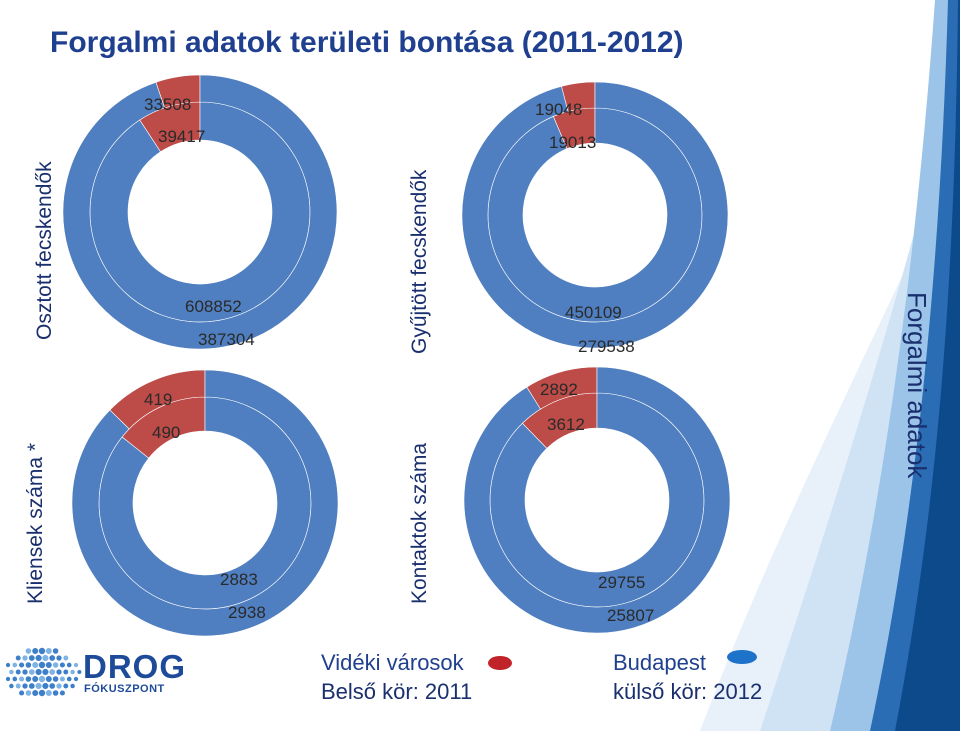  I want to click on donut-1-label-outer_blue: 450109, so click(593, 312).